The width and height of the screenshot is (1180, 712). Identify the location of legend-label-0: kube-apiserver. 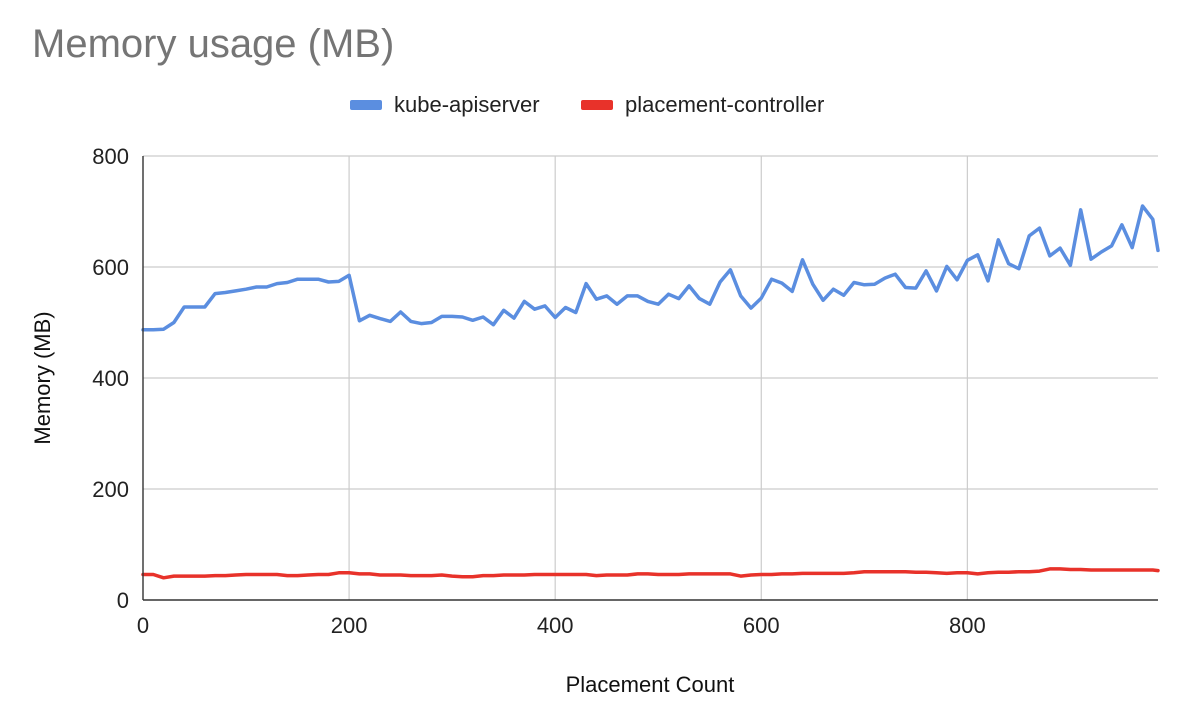
(467, 104).